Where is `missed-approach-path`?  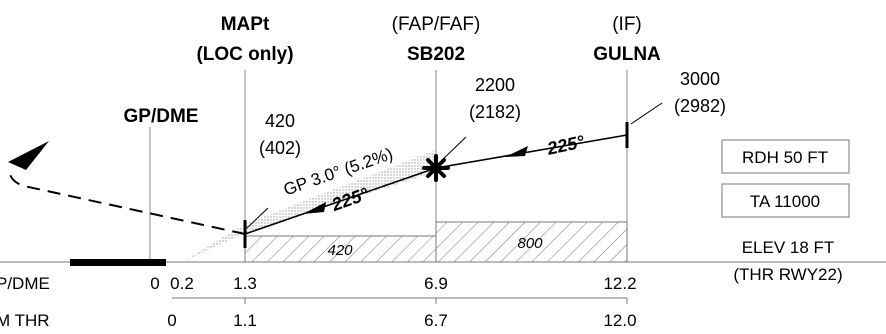 missed-approach-path is located at coordinates (127, 201).